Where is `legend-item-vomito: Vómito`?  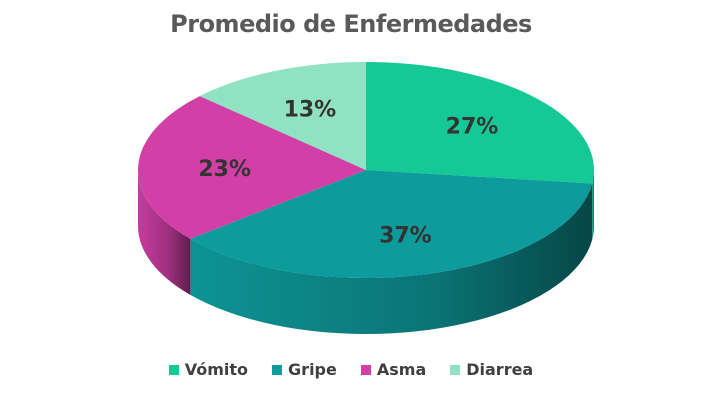 legend-item-vomito: Vómito is located at coordinates (208, 369).